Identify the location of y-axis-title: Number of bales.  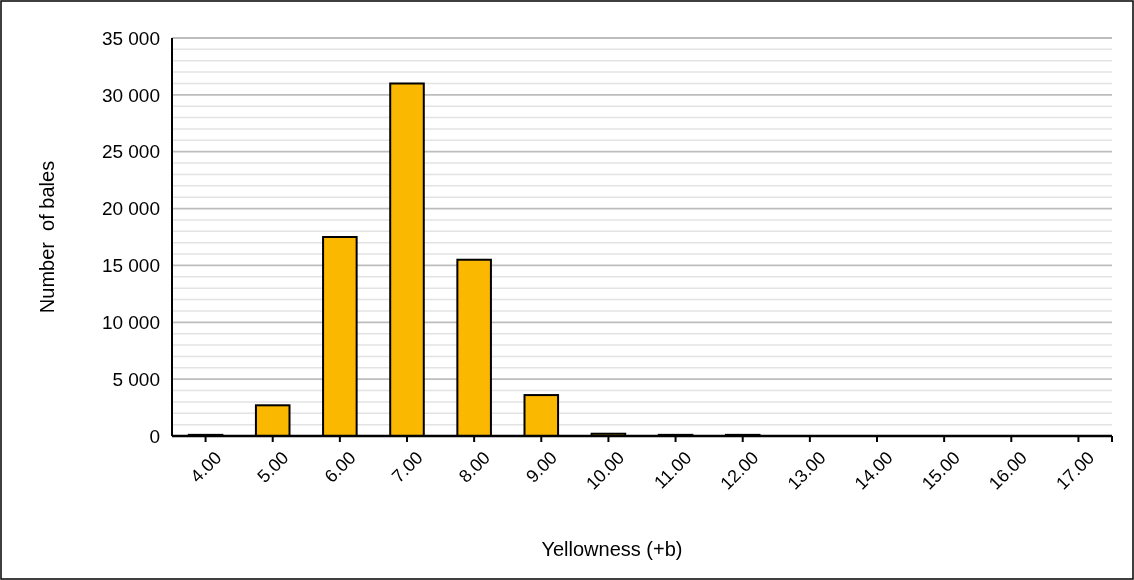
(47, 237).